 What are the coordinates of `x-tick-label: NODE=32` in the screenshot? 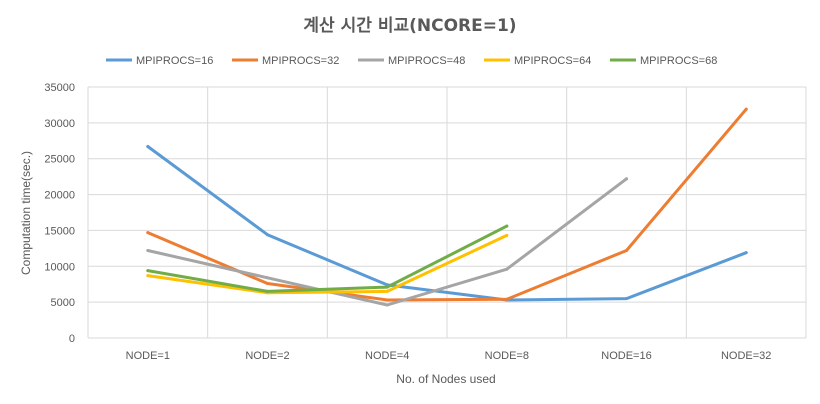 It's located at (746, 356).